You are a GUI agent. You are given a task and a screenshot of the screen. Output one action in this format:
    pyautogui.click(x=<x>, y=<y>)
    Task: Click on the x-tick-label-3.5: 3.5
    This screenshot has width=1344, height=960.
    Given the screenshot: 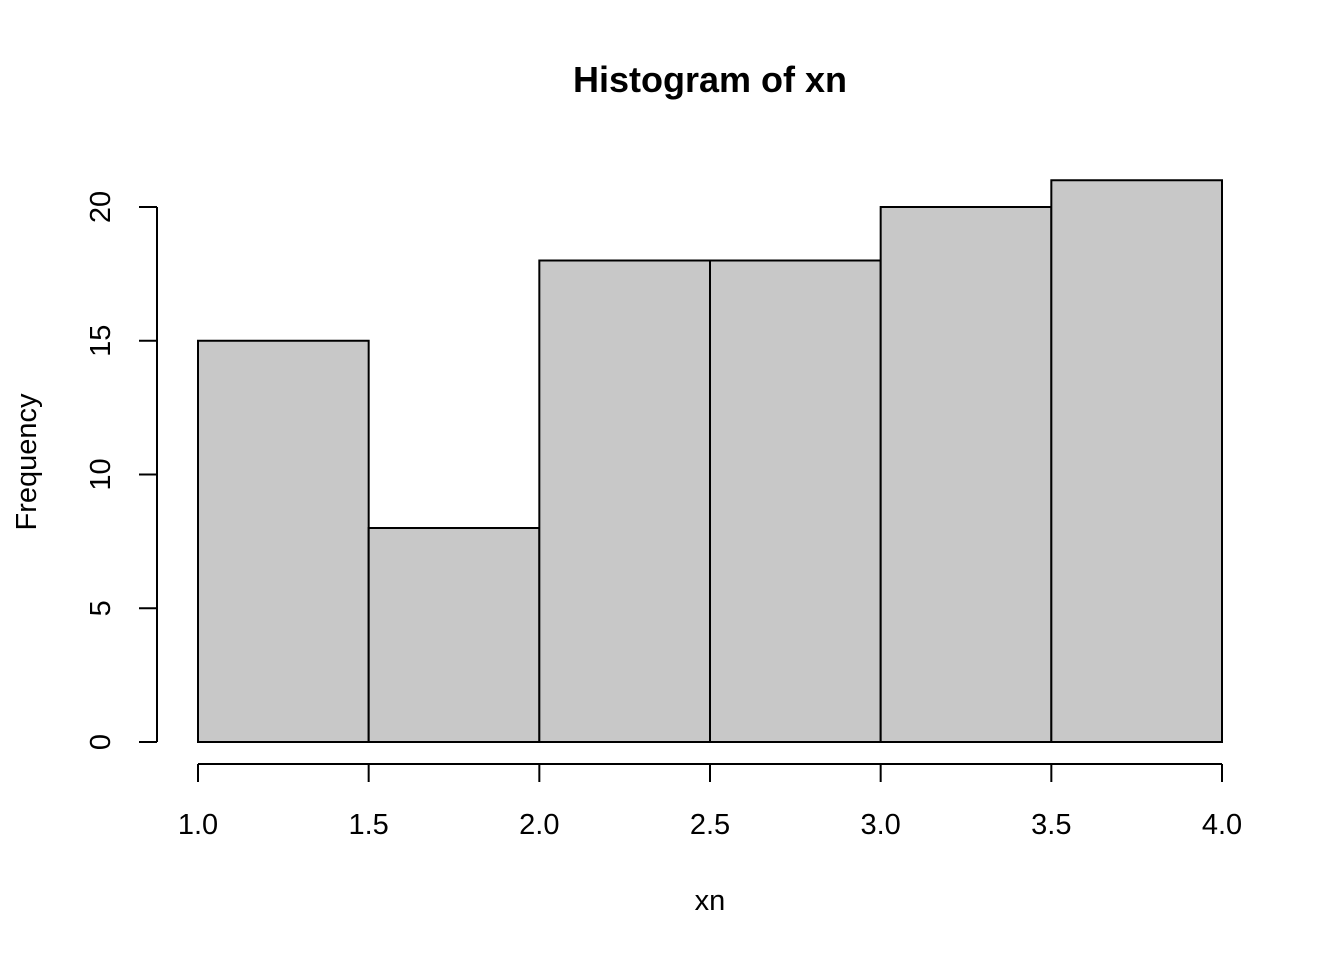 What is the action you would take?
    pyautogui.click(x=1051, y=825)
    